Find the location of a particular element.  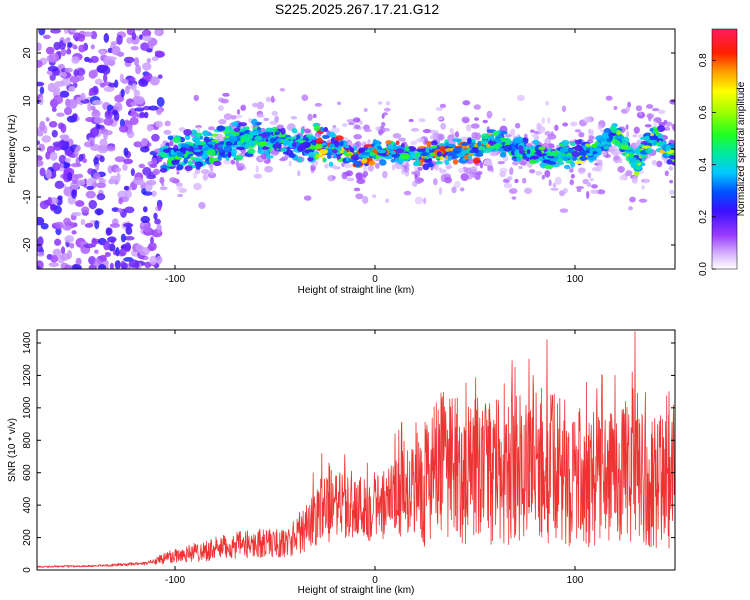

y-tick-label: 1400 is located at coordinates (27, 342).